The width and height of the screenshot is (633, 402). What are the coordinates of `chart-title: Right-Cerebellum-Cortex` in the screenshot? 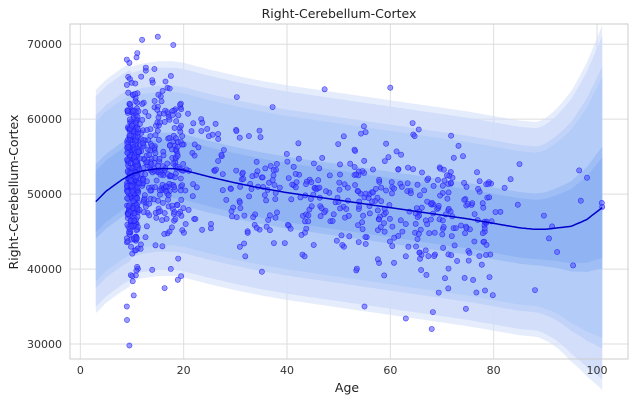 It's located at (339, 13).